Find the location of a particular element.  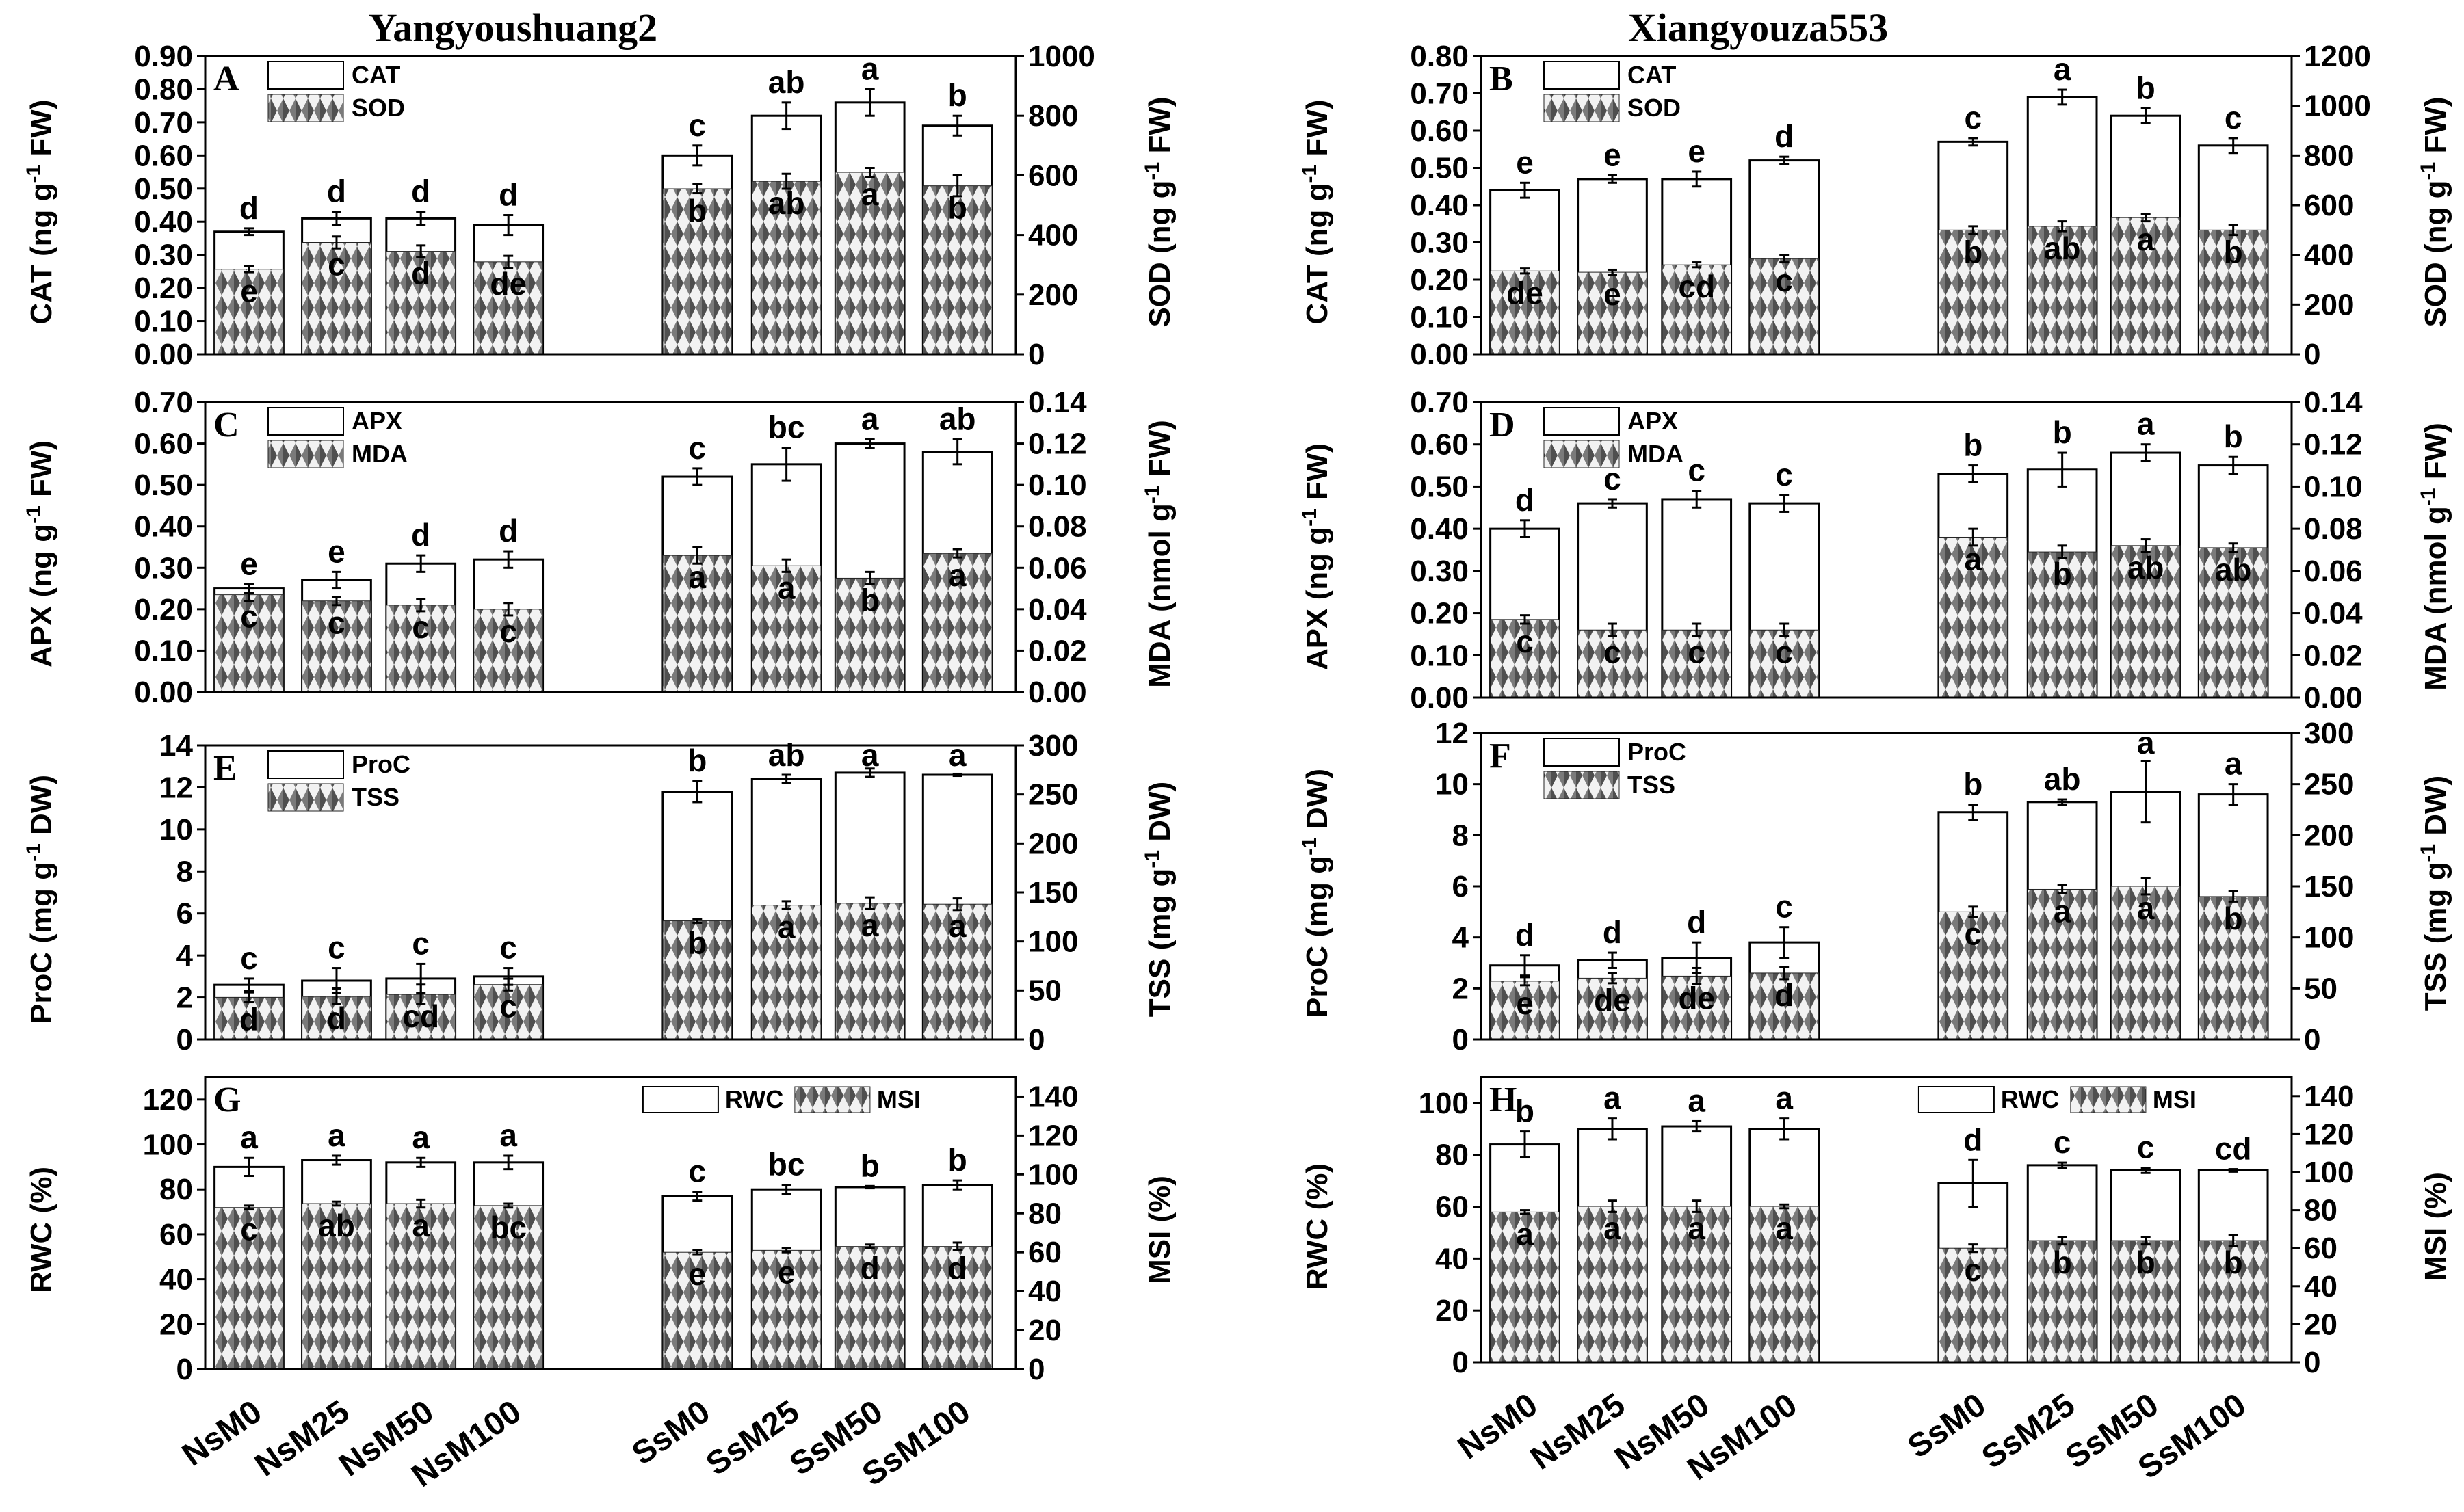

significance-letter-msi: ab is located at coordinates (336, 1225).